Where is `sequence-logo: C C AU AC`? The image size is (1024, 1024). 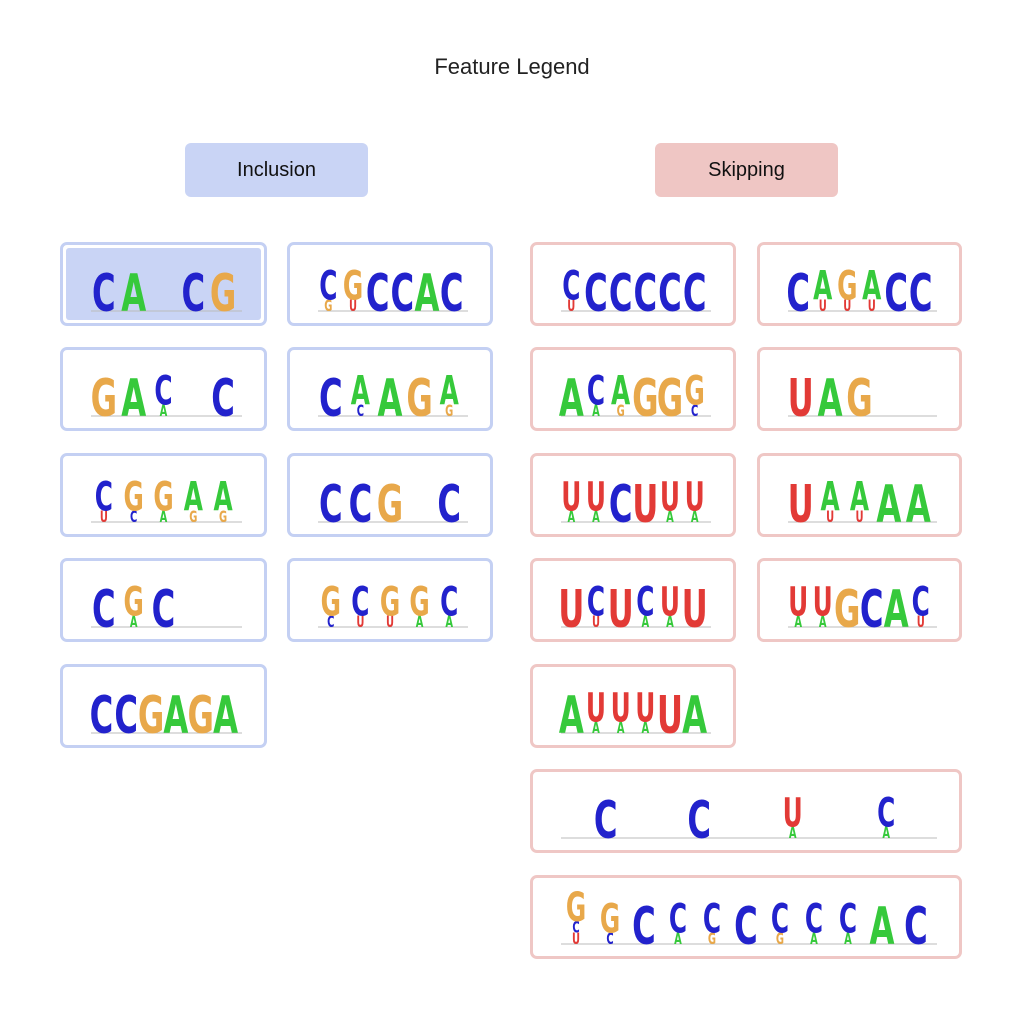 sequence-logo: C C AU AC is located at coordinates (749, 819).